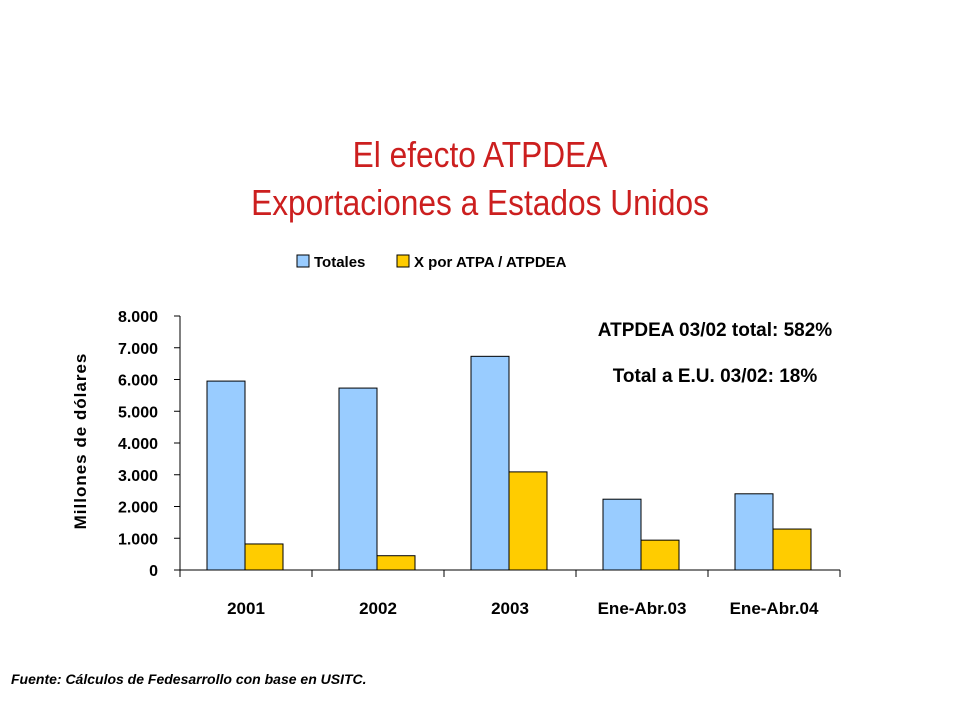  I want to click on y-tick-label: 8.000, so click(138, 317).